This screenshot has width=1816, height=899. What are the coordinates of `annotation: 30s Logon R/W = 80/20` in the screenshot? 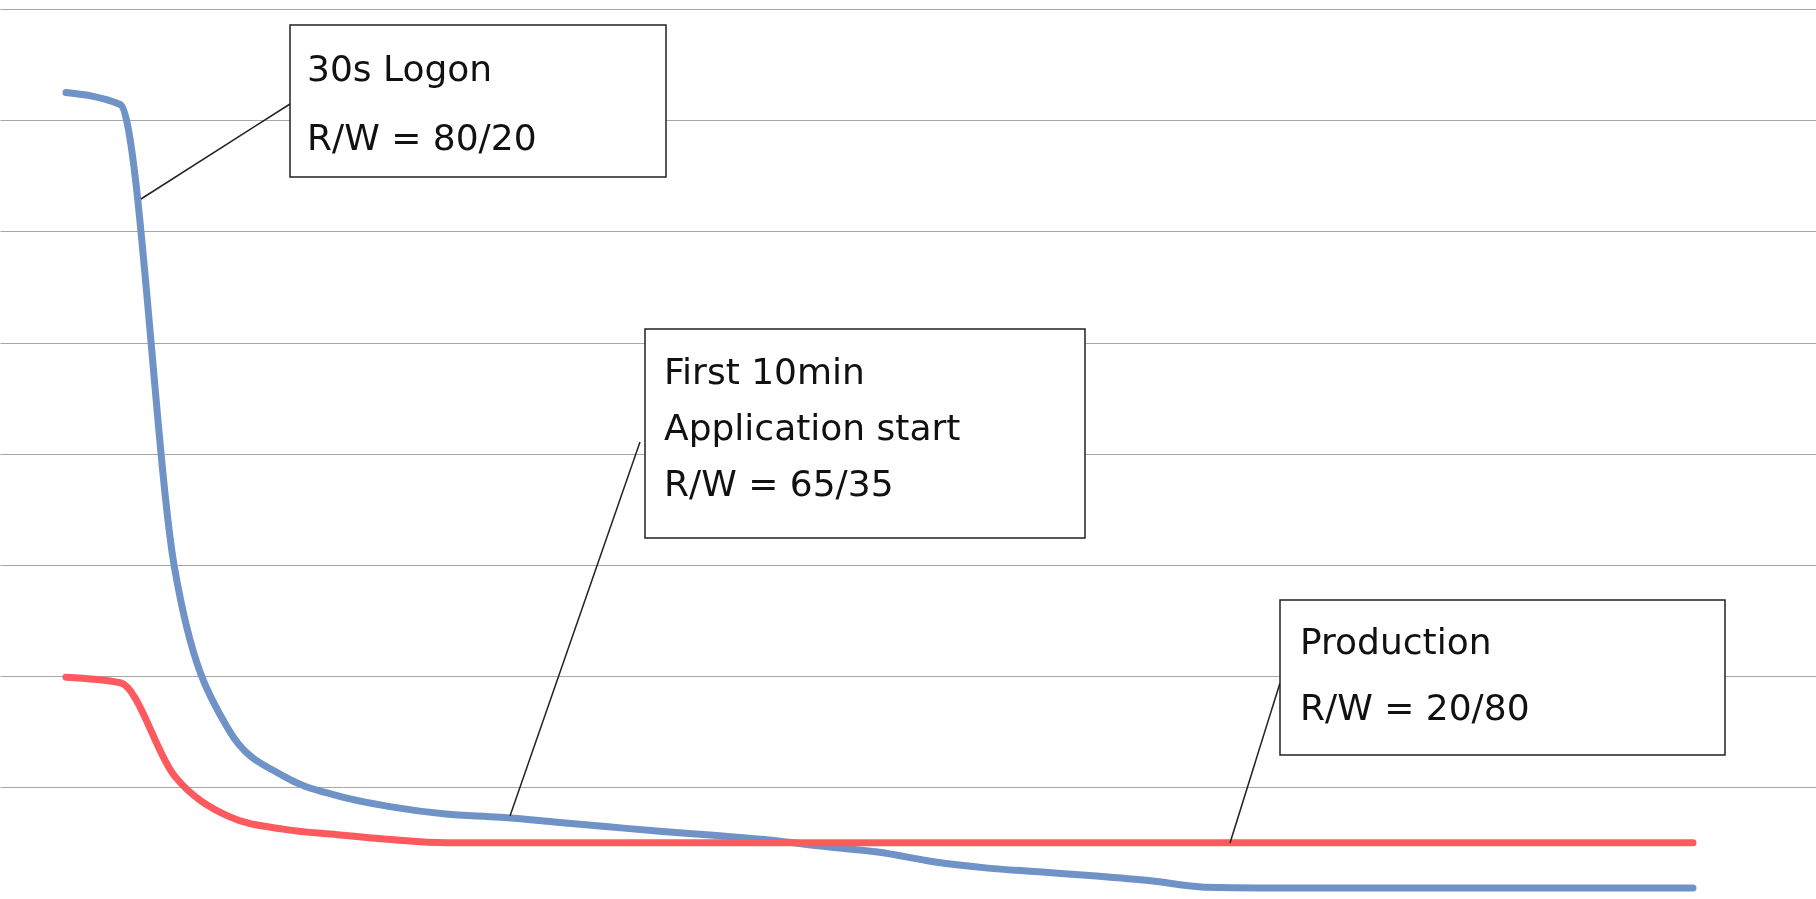 It's located at (422, 103).